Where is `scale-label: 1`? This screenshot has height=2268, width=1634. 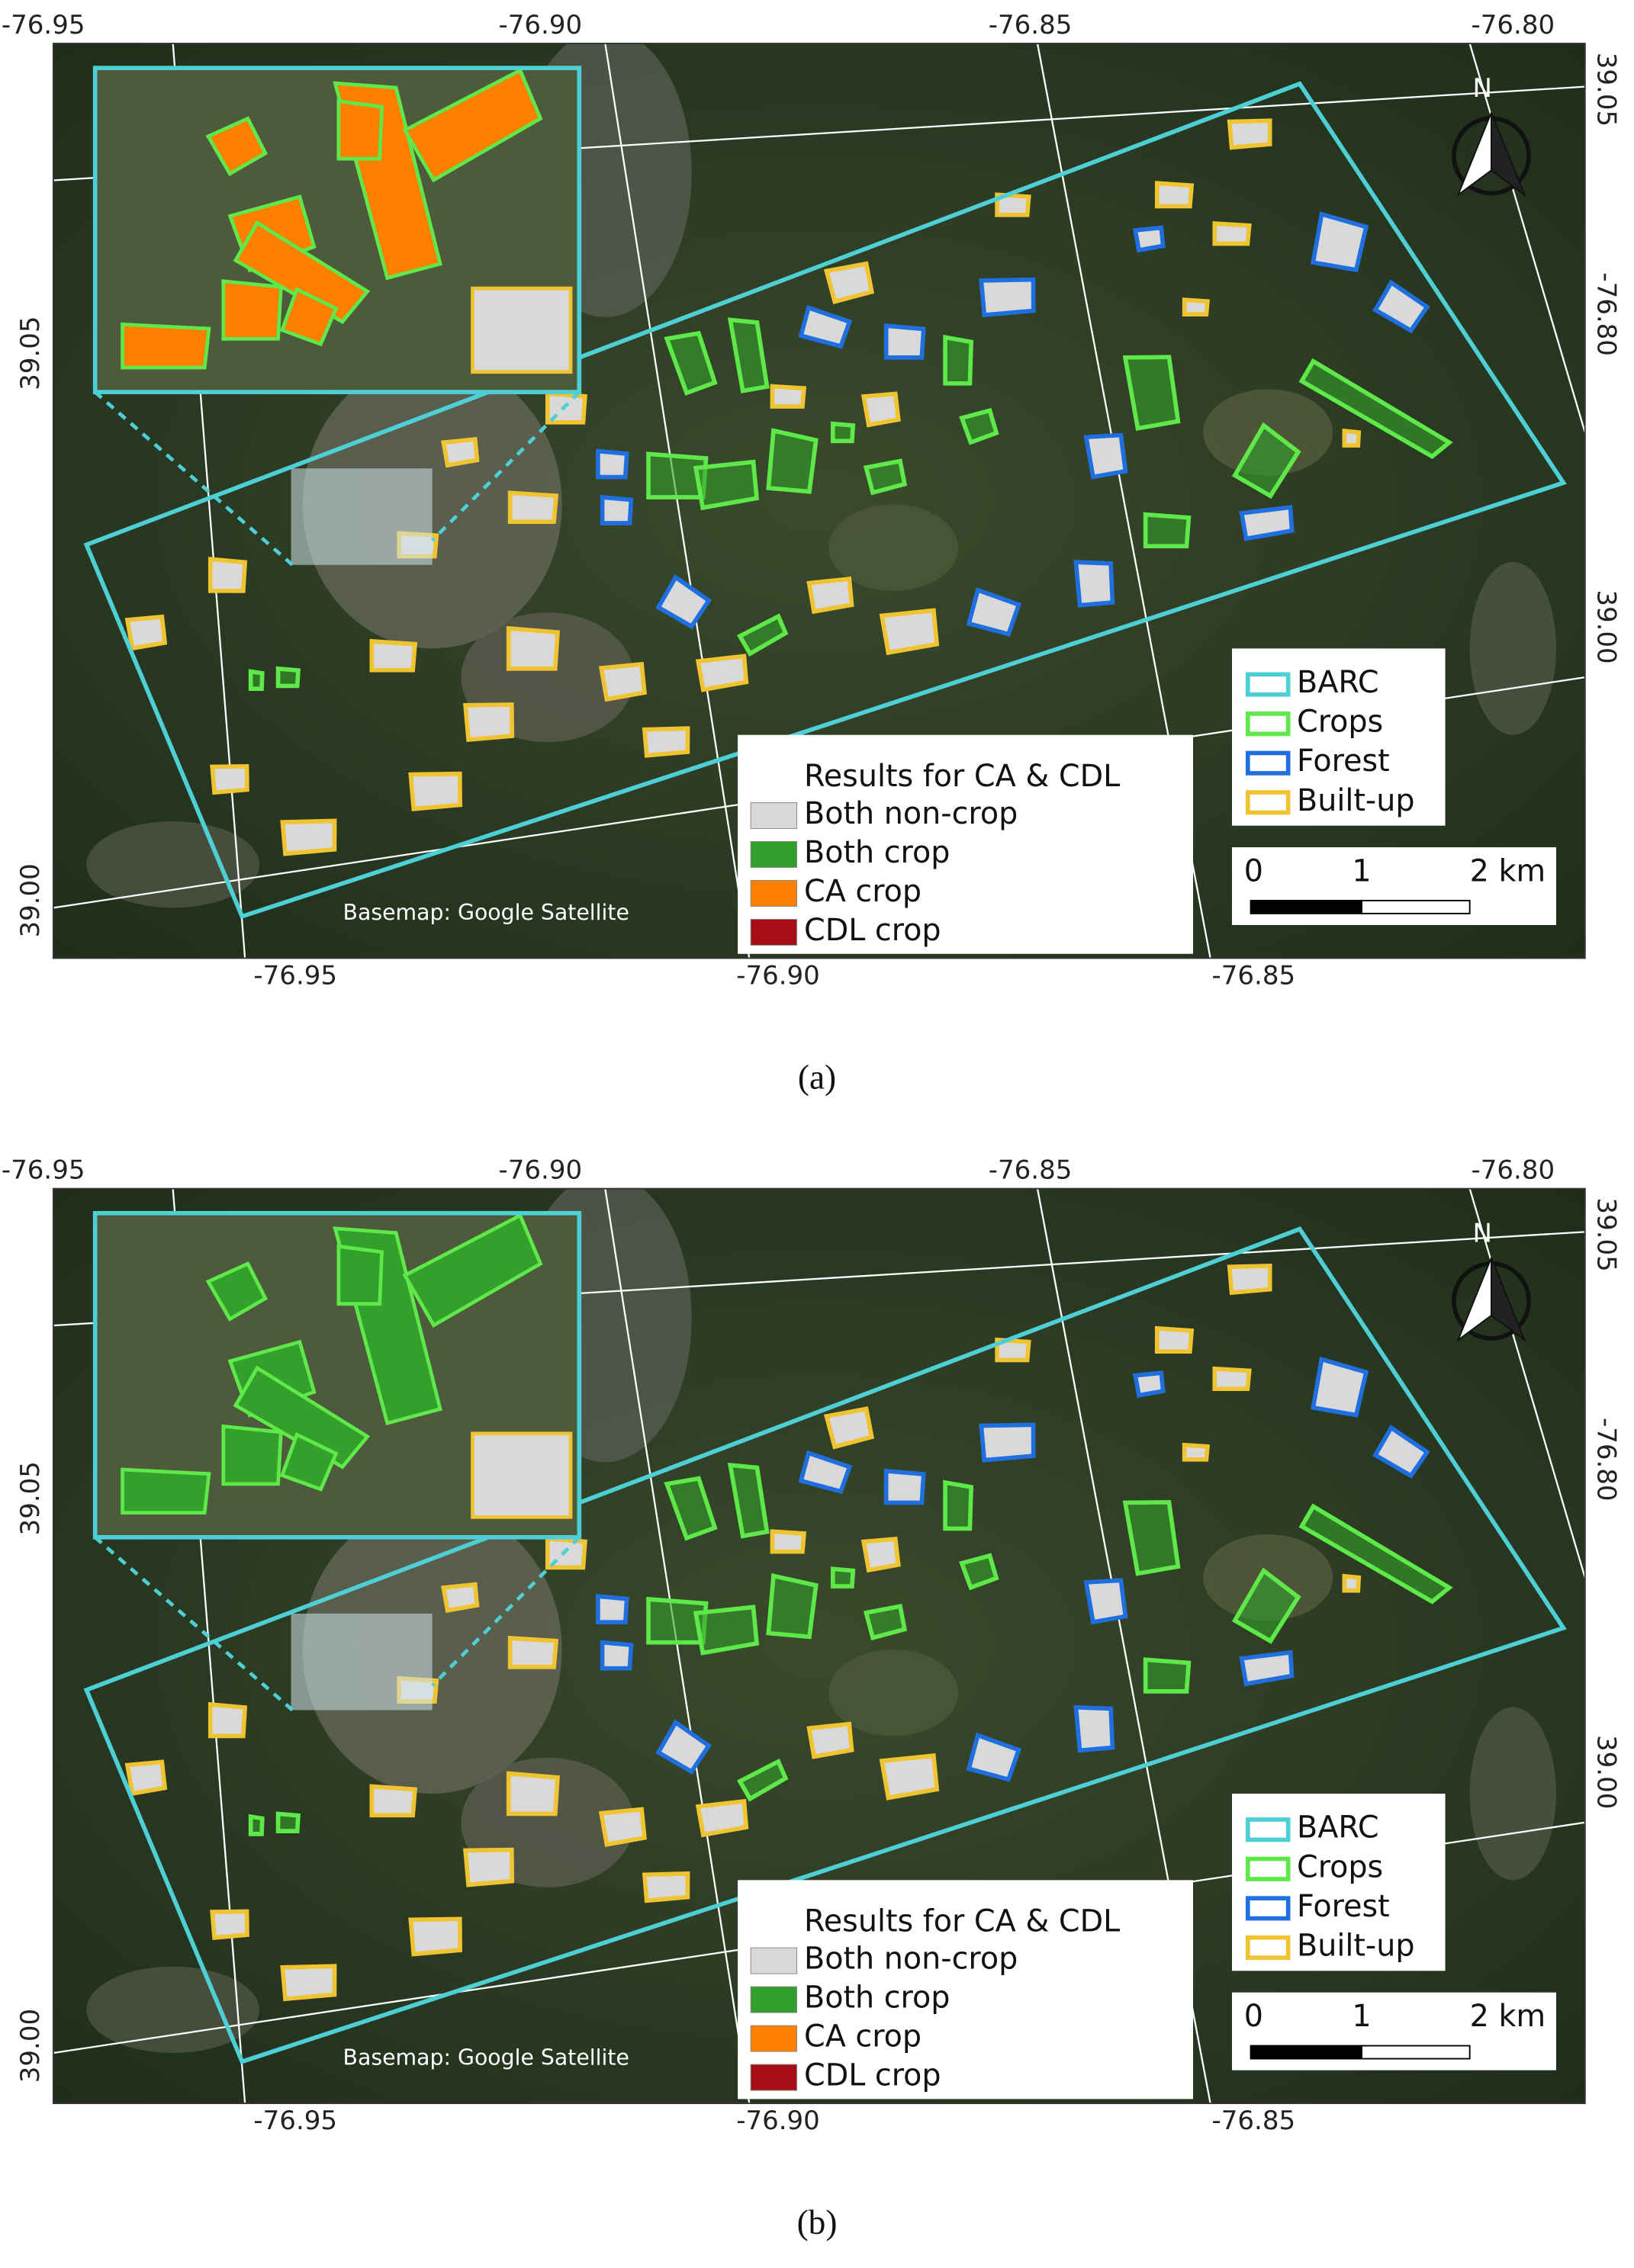
scale-label: 1 is located at coordinates (1361, 871).